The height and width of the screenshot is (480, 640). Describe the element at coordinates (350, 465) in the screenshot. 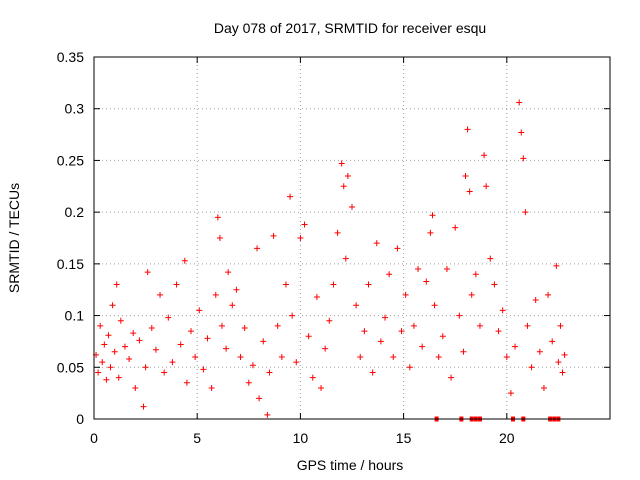

I see `x-axis-label: GPS time / hours` at that location.